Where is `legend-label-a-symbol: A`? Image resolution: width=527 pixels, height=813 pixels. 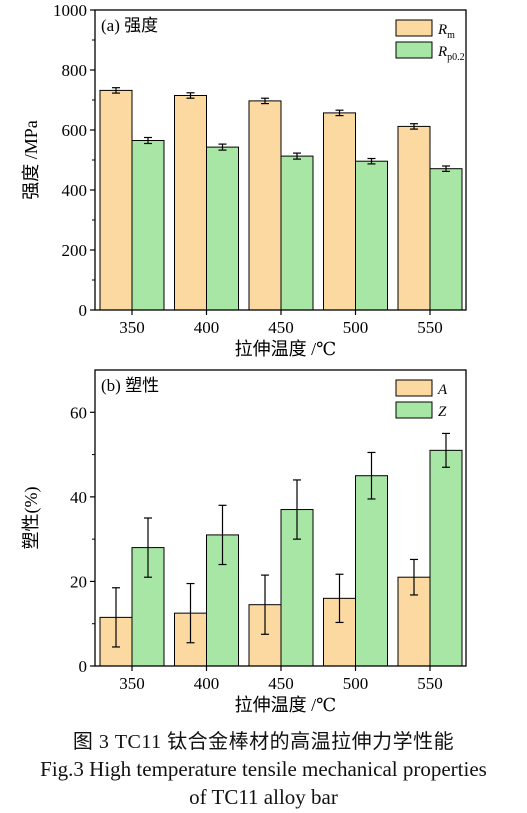
legend-label-a-symbol: A is located at coordinates (442, 390).